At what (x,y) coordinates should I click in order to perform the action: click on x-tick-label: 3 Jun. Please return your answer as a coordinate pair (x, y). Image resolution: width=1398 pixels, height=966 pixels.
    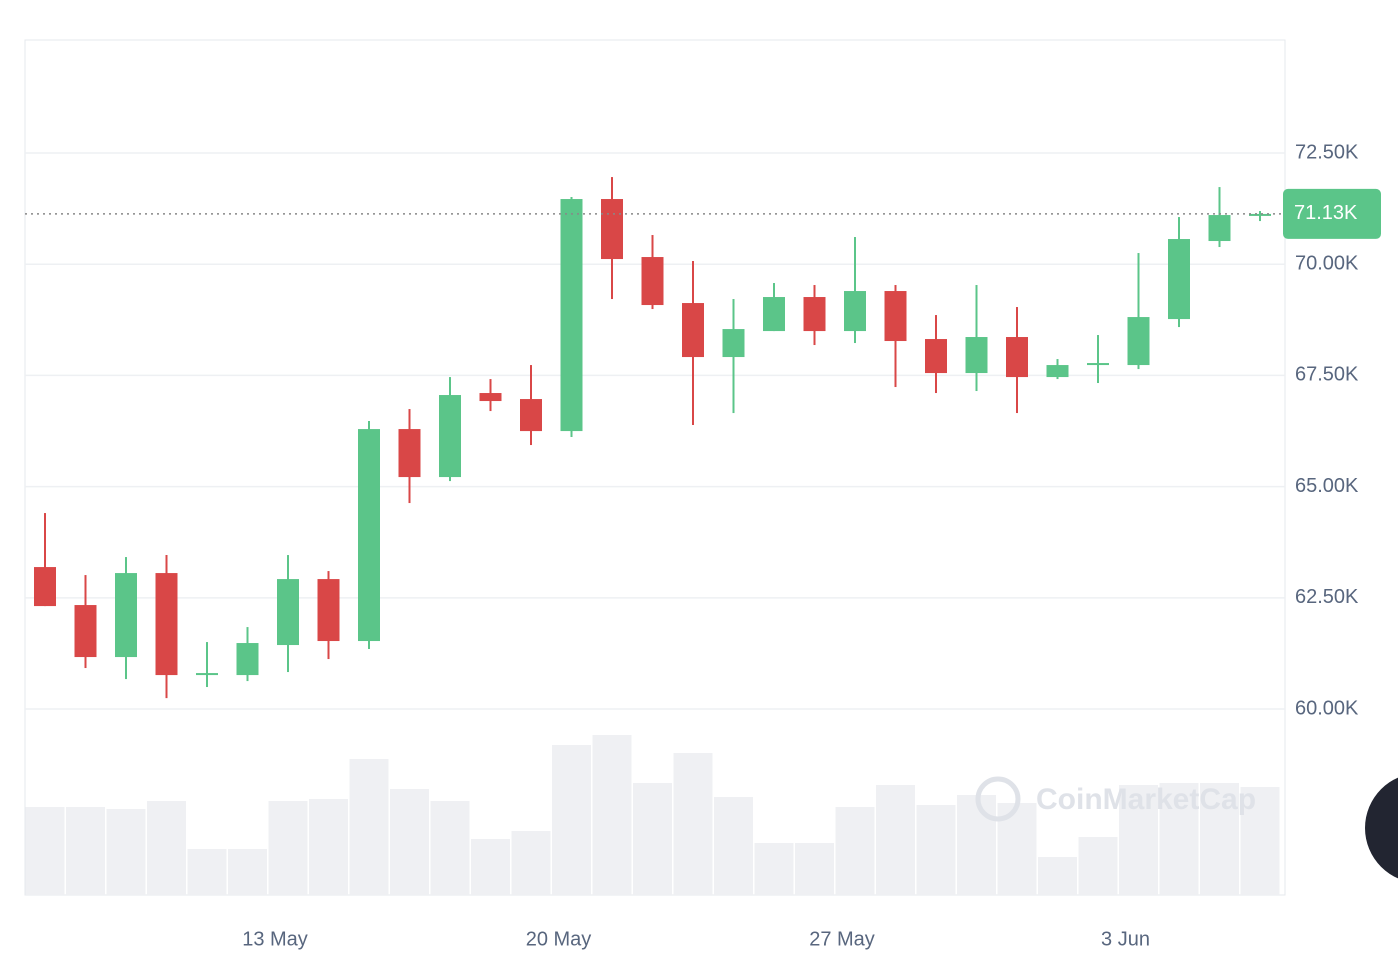
    Looking at the image, I should click on (1125, 939).